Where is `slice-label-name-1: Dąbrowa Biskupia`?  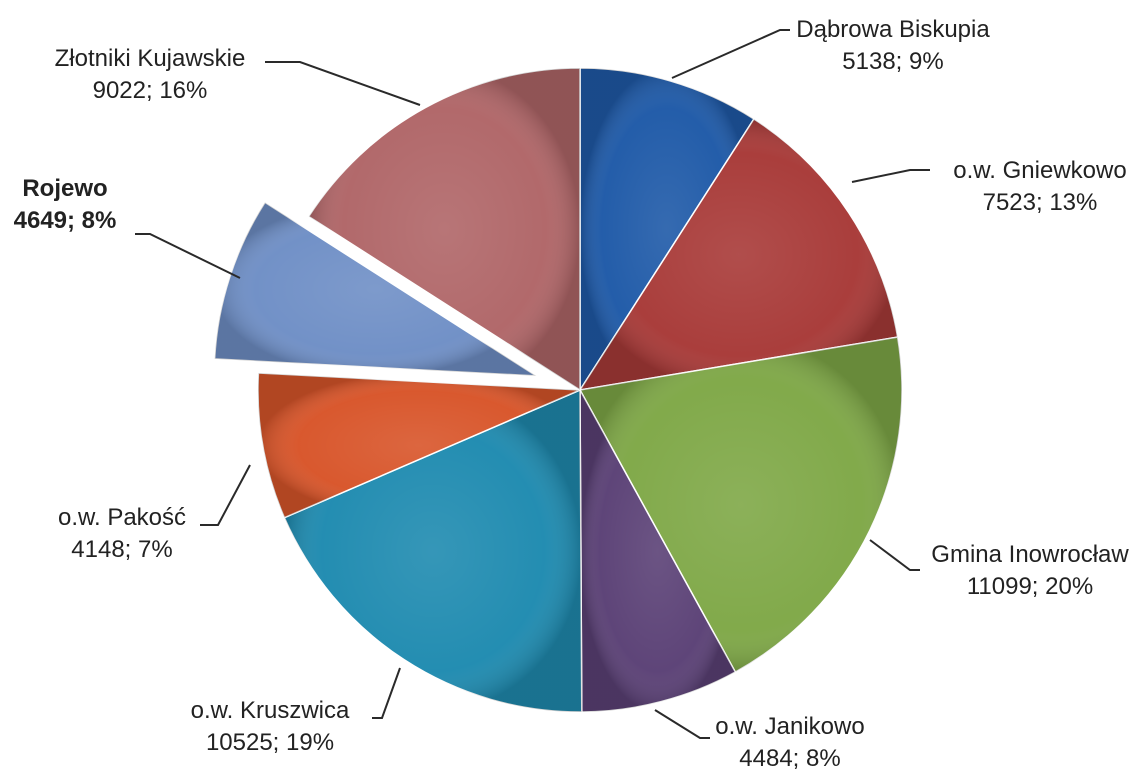
slice-label-name-1: Dąbrowa Biskupia is located at coordinates (893, 29).